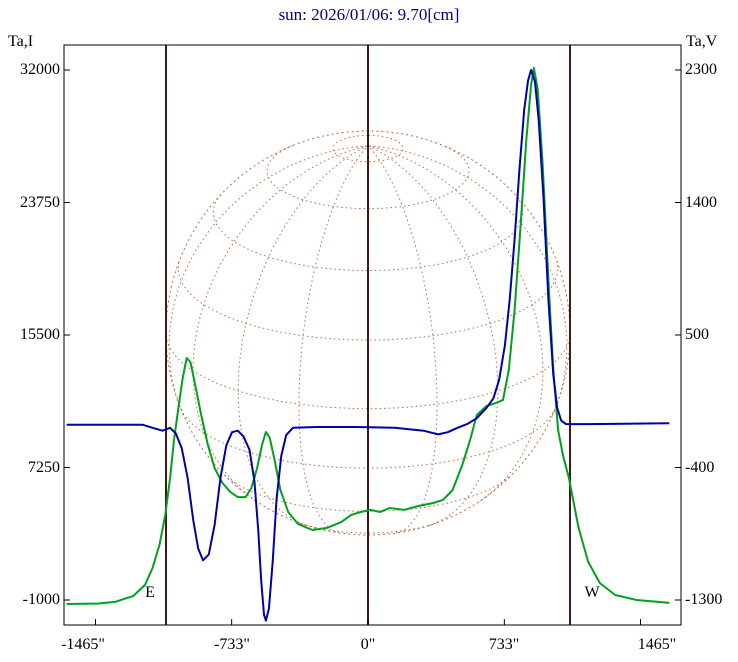 This screenshot has height=662, width=738. Describe the element at coordinates (701, 69) in the screenshot. I see `right-tick-0: 2300` at that location.